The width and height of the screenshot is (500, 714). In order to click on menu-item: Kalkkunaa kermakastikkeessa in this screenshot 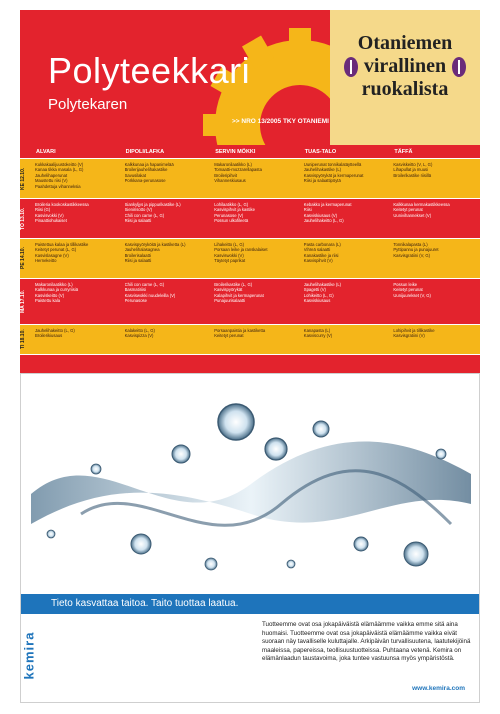, I will do `click(421, 204)`.